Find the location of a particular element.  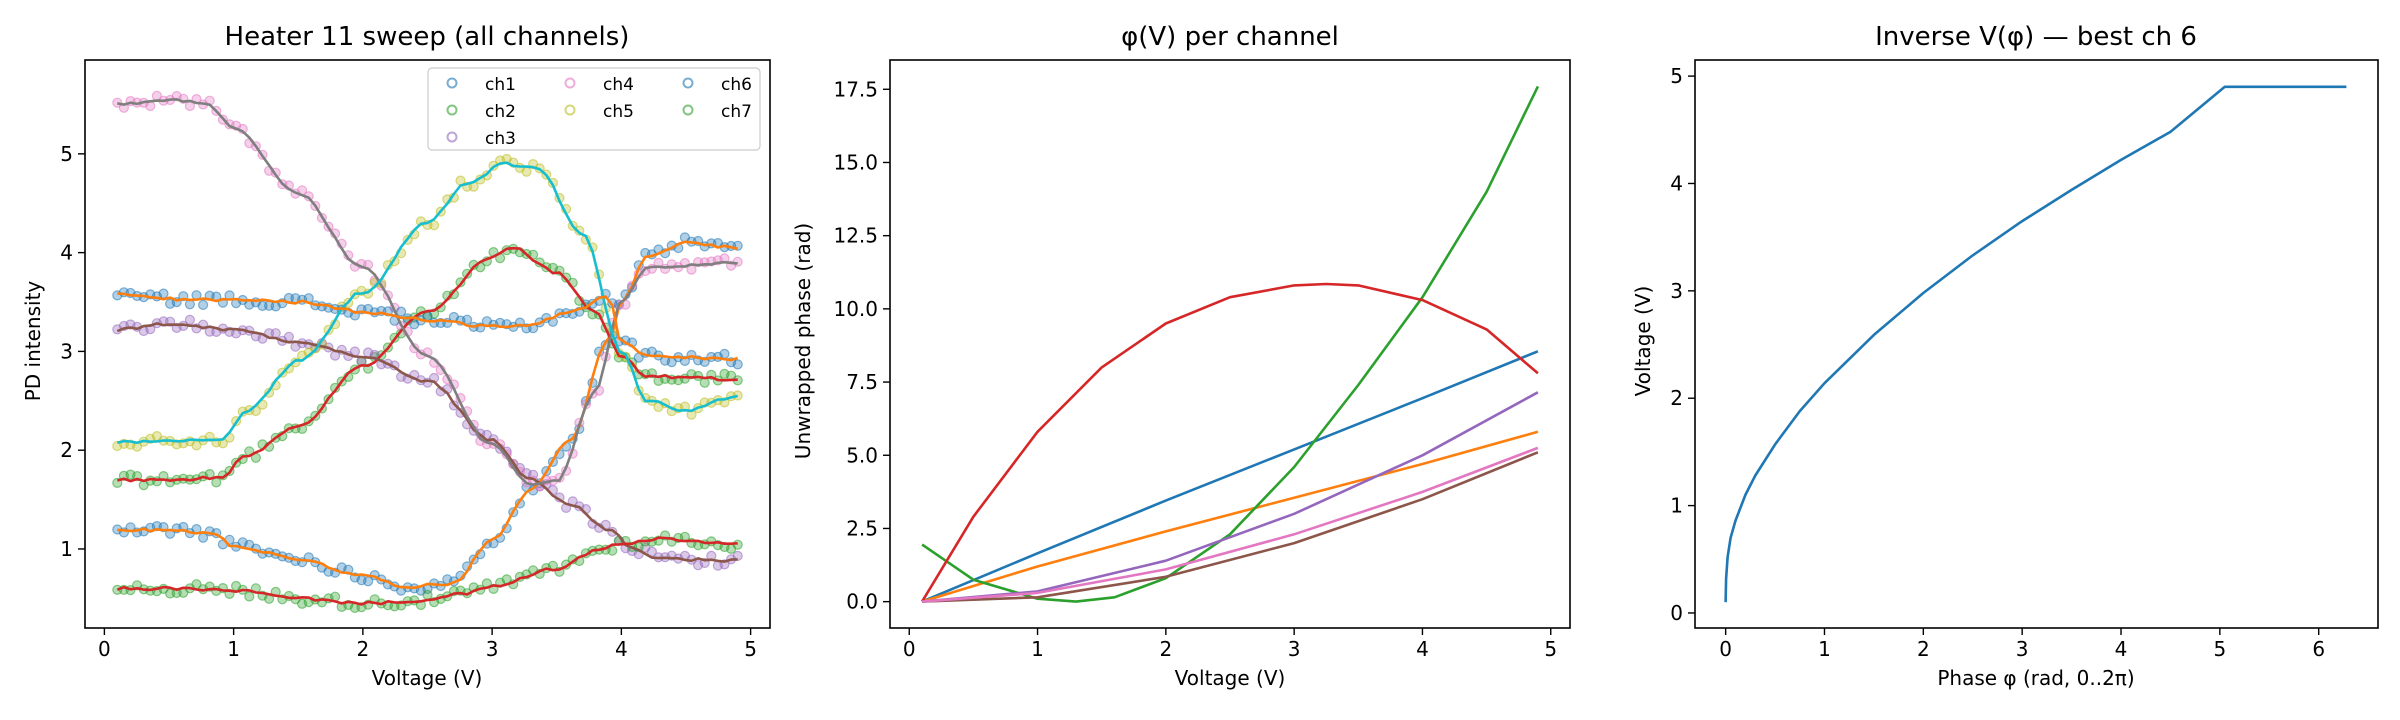

legend-item-ch2: ch2 is located at coordinates (481, 112).